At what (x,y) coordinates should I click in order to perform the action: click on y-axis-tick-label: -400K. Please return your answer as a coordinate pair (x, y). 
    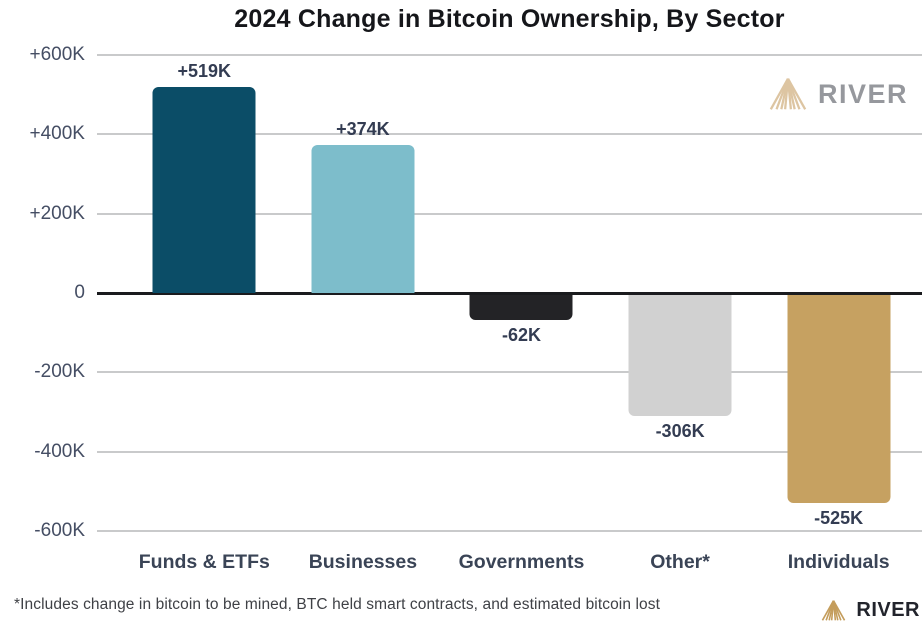
    Looking at the image, I should click on (59, 451).